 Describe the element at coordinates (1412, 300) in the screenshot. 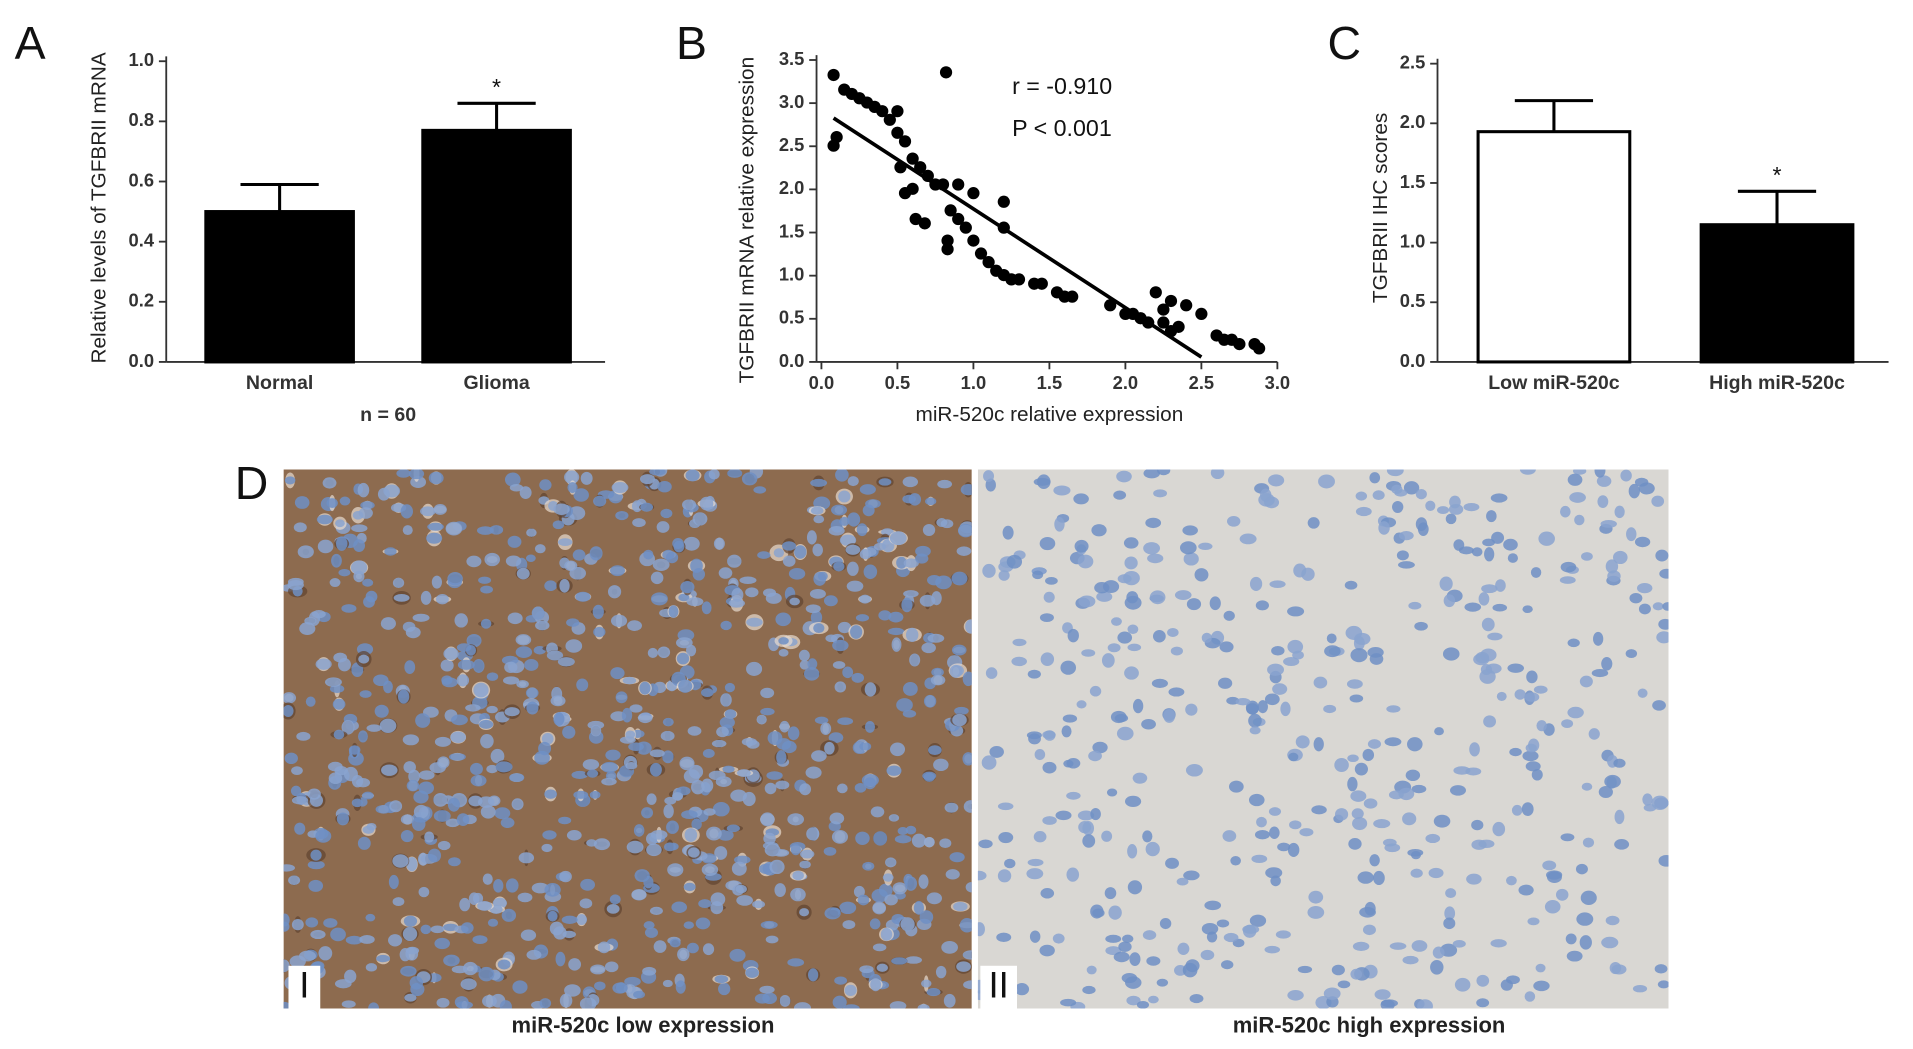

I see `y-tick-label: 0.5` at that location.